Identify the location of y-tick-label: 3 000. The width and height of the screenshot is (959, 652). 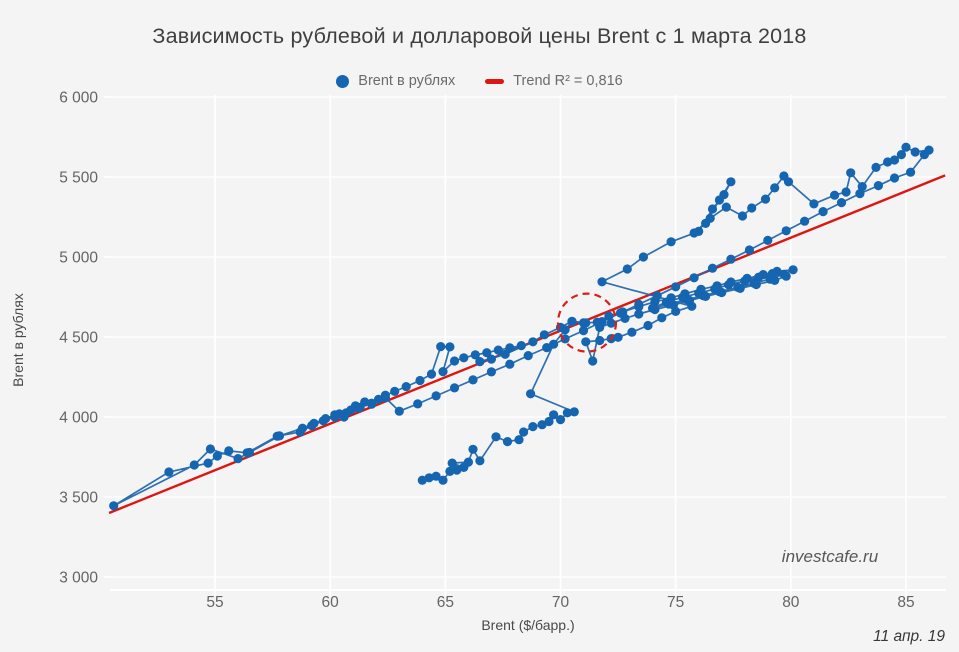
(78, 578).